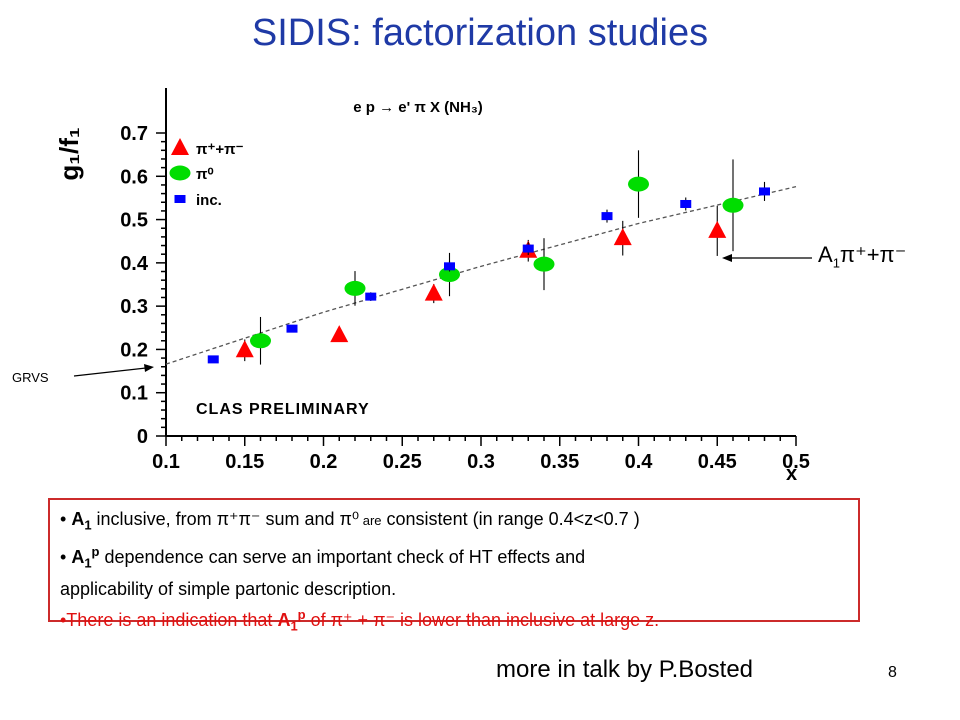  I want to click on bullet-3-a: A, so click(284, 620).